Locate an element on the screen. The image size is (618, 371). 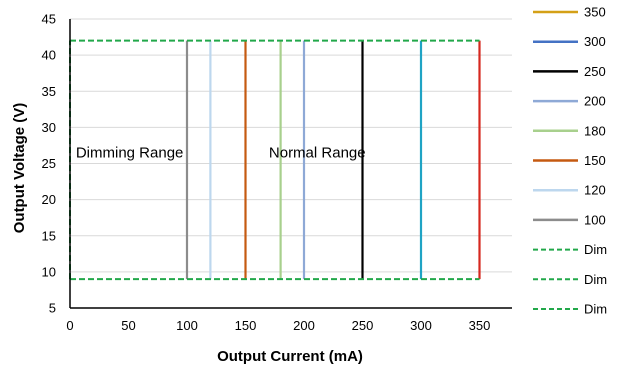
y-tick-label: 35 is located at coordinates (49, 91).